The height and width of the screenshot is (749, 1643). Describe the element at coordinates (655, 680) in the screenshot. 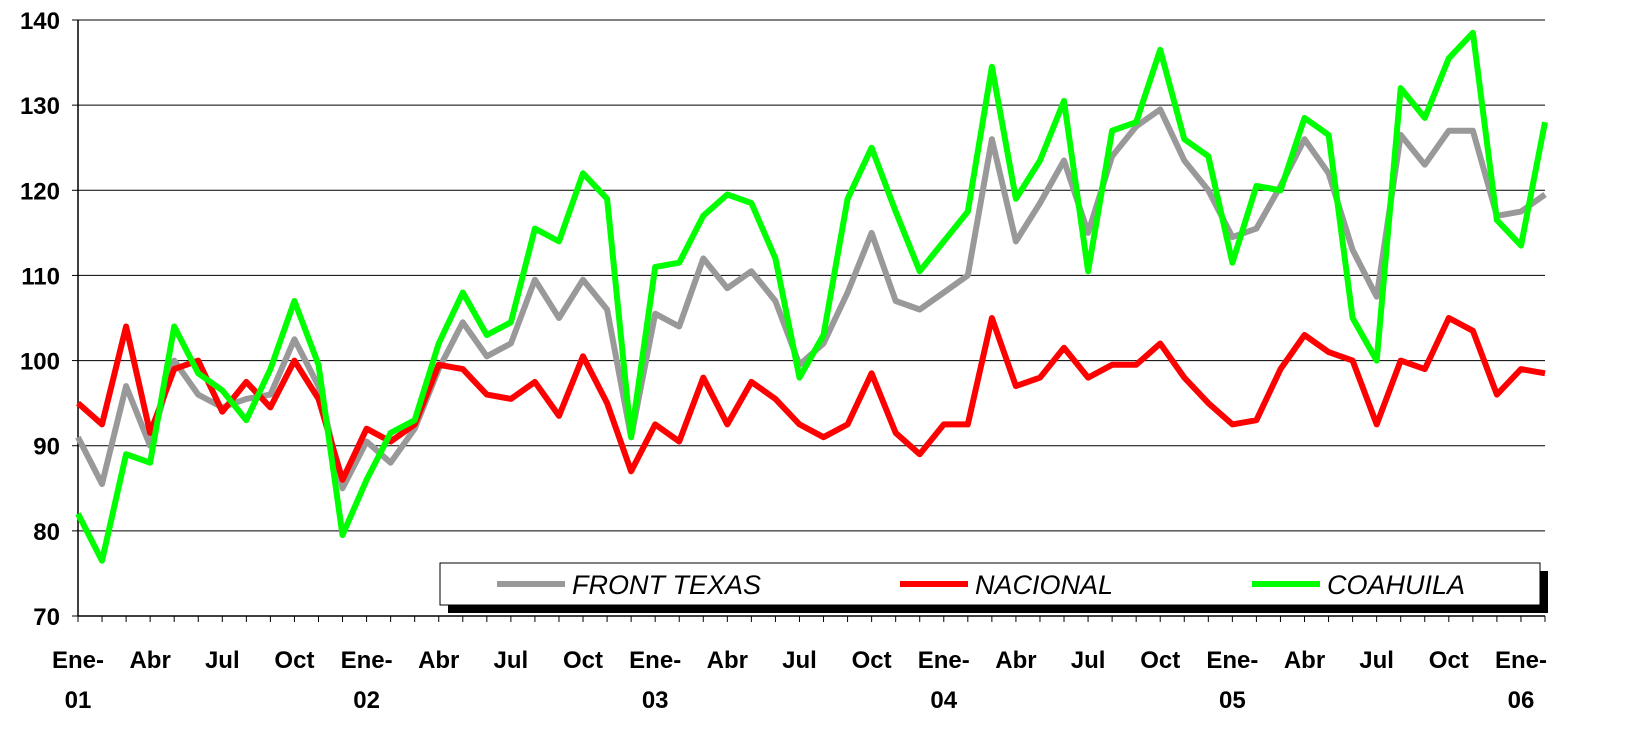

I see `x-tick-label: Ene-03` at that location.